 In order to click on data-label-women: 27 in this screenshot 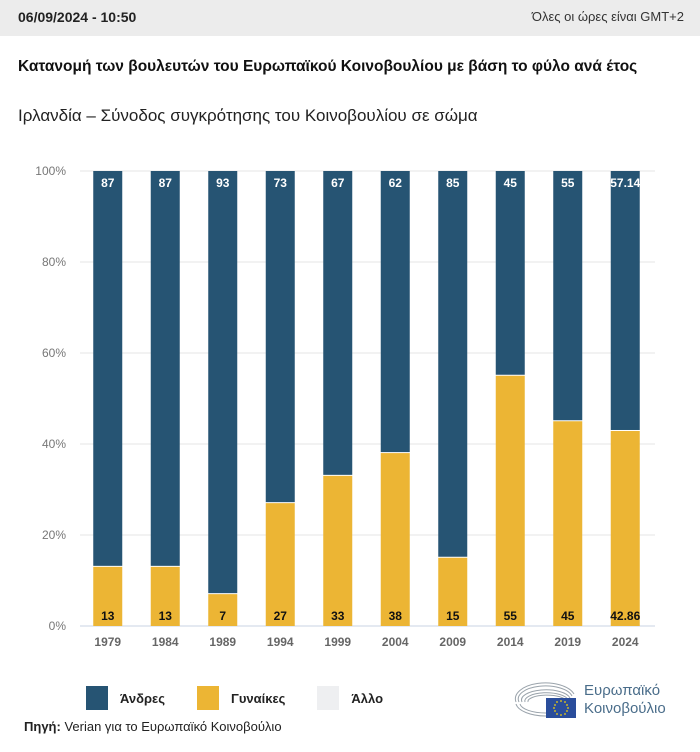, I will do `click(281, 616)`.